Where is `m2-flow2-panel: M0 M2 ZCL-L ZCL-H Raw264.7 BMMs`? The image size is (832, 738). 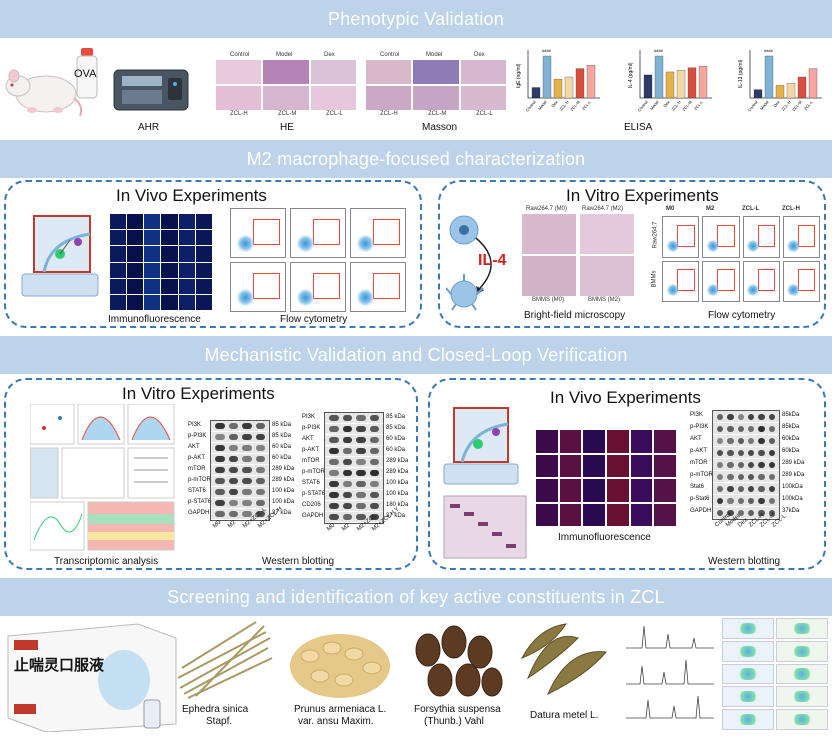 m2-flow2-panel: M0 M2 ZCL-L ZCL-H Raw264.7 BMMs is located at coordinates (734, 256).